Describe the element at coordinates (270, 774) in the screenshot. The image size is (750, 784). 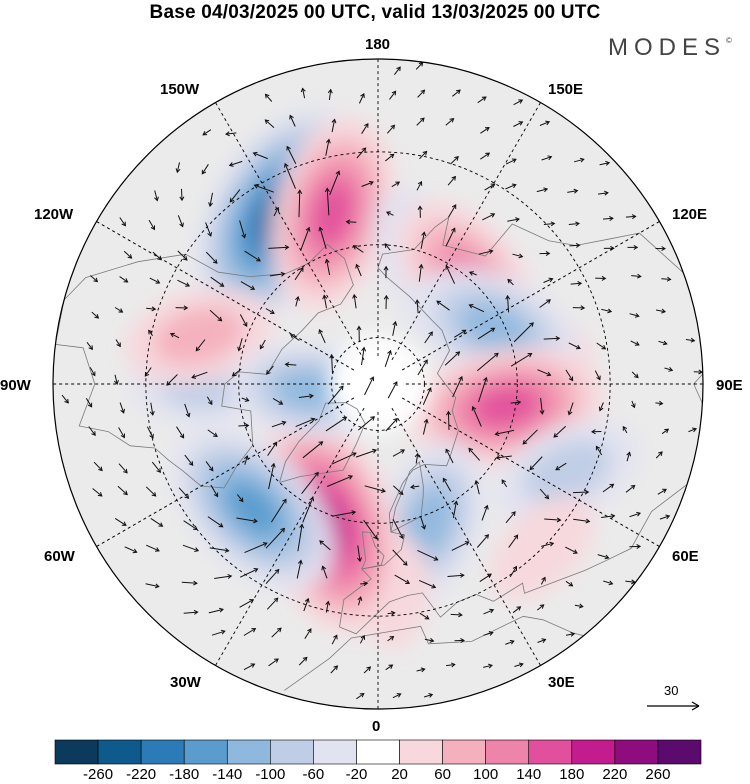
I see `colorbar-tick-label: -100` at that location.